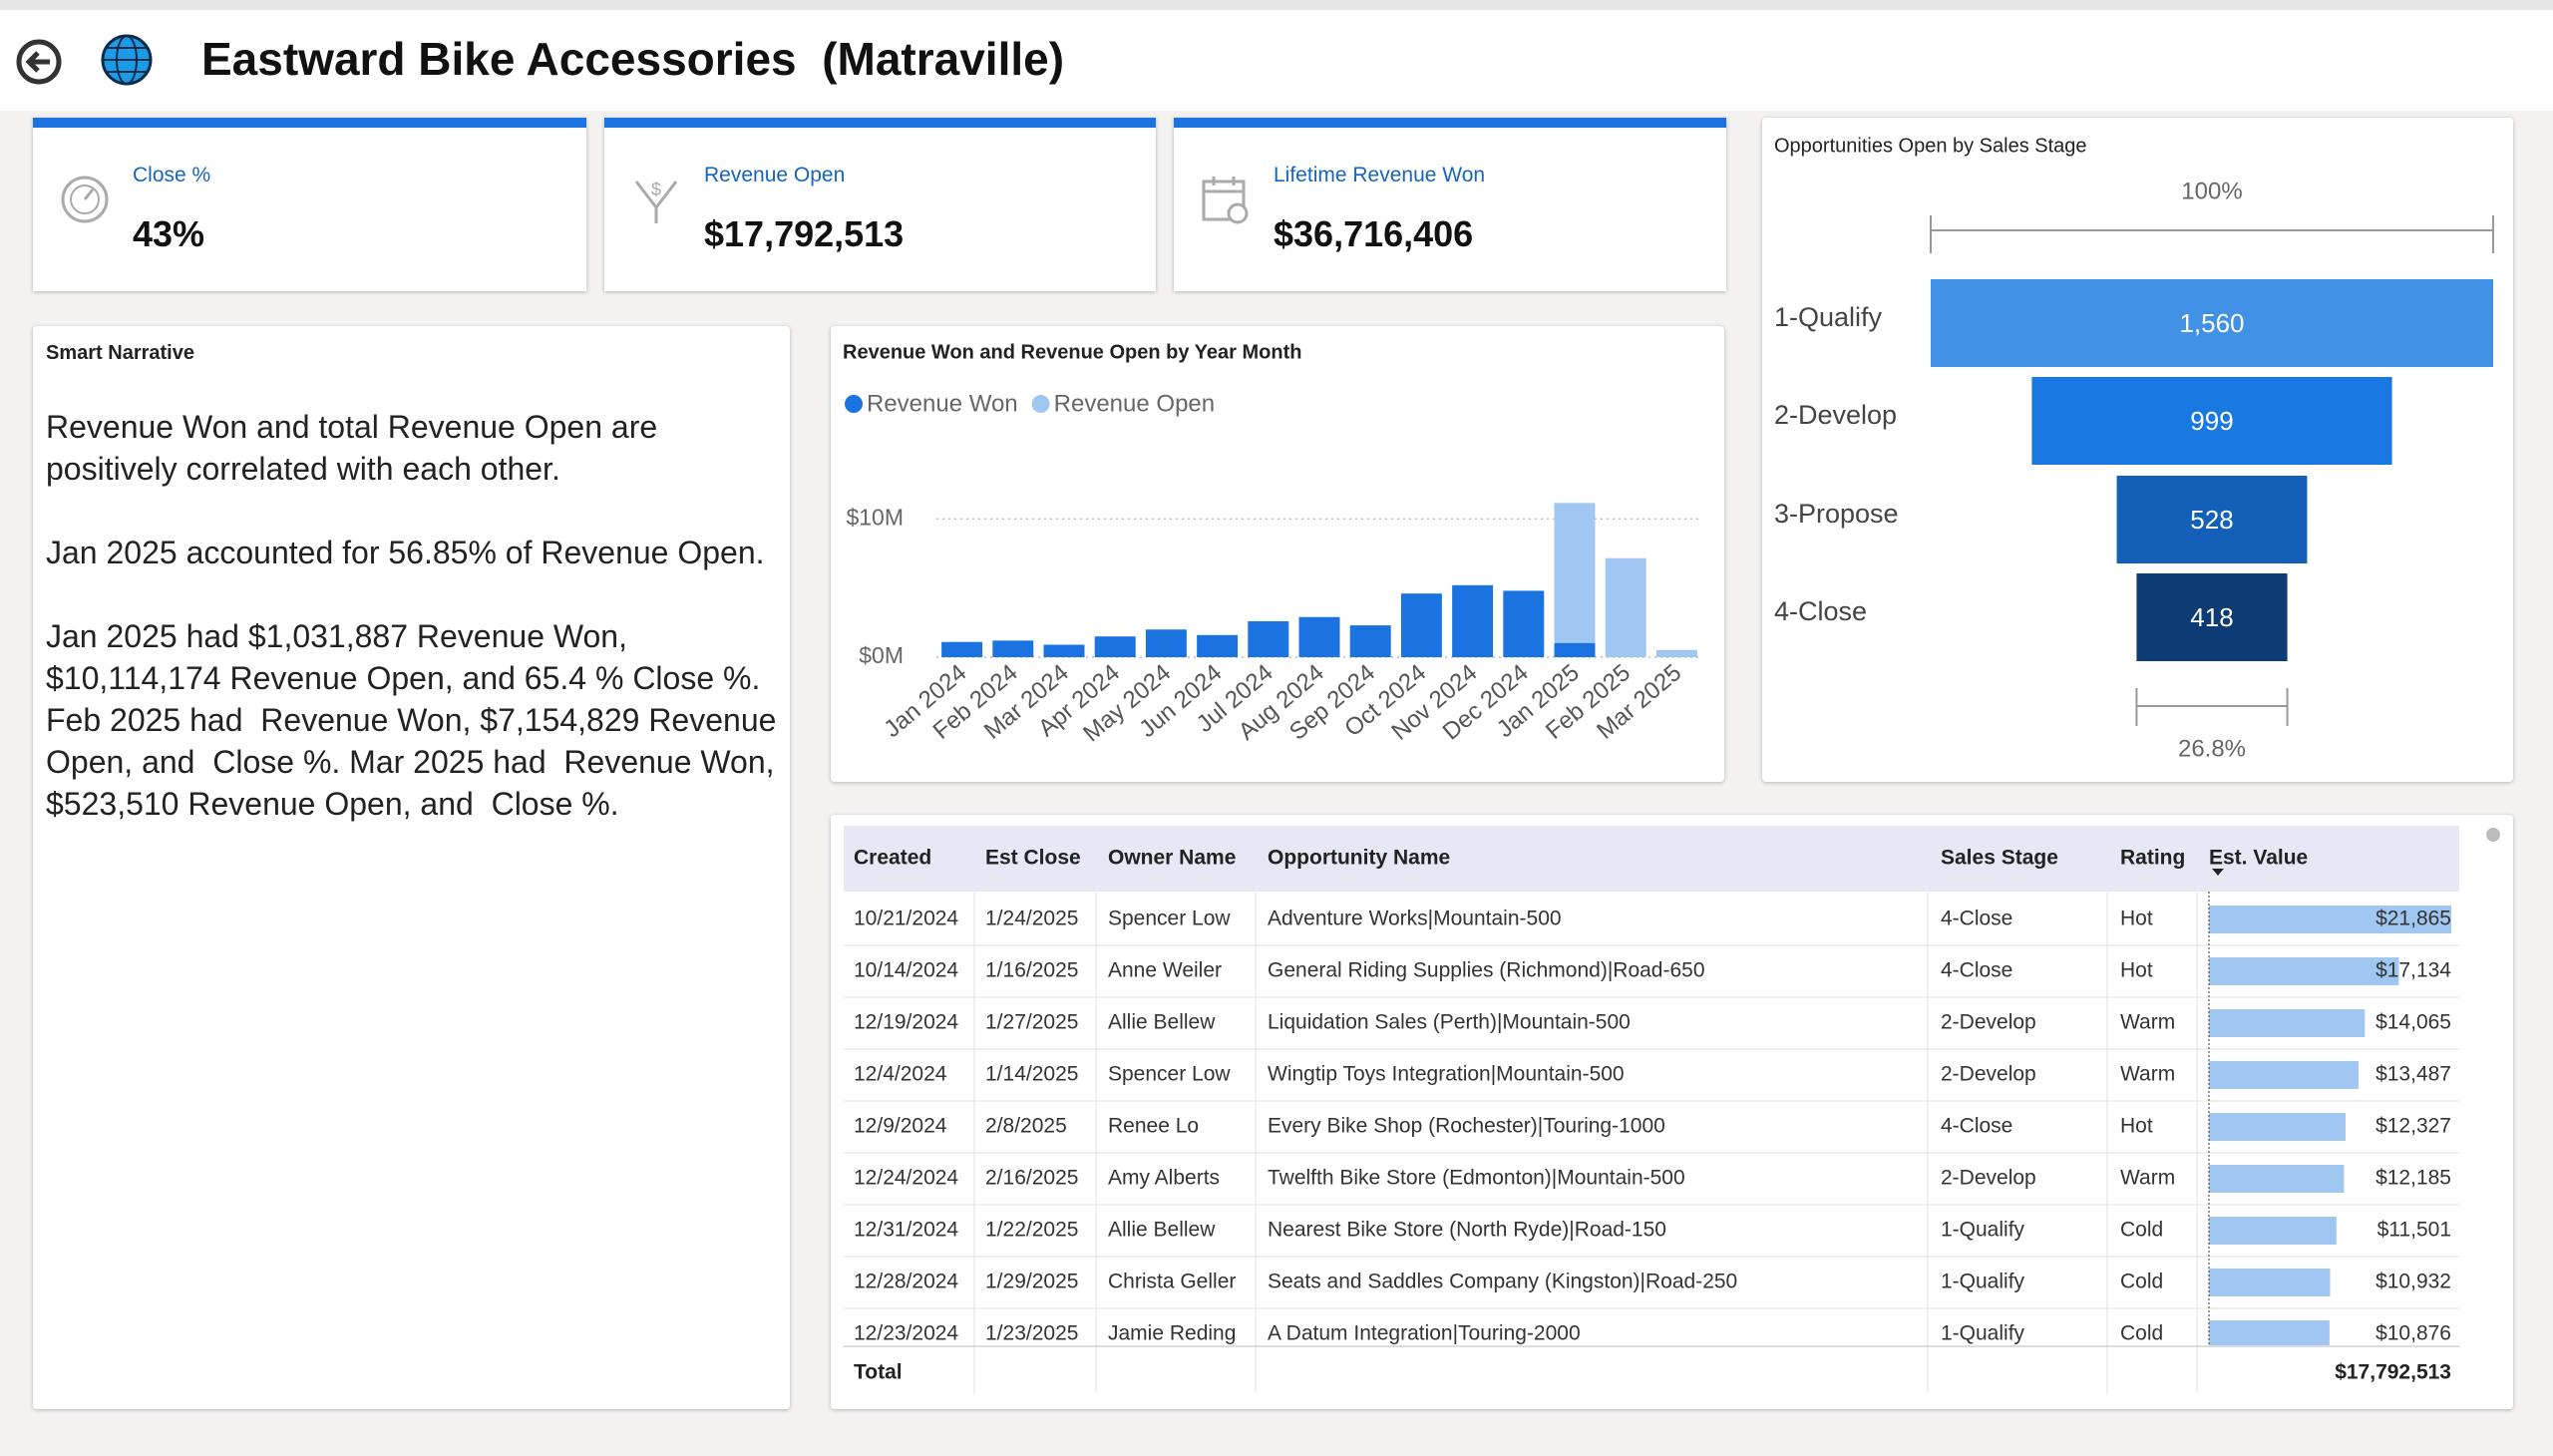 The image size is (2553, 1456). What do you see at coordinates (1032, 1230) in the screenshot?
I see `table-cell: 1/22/2025` at bounding box center [1032, 1230].